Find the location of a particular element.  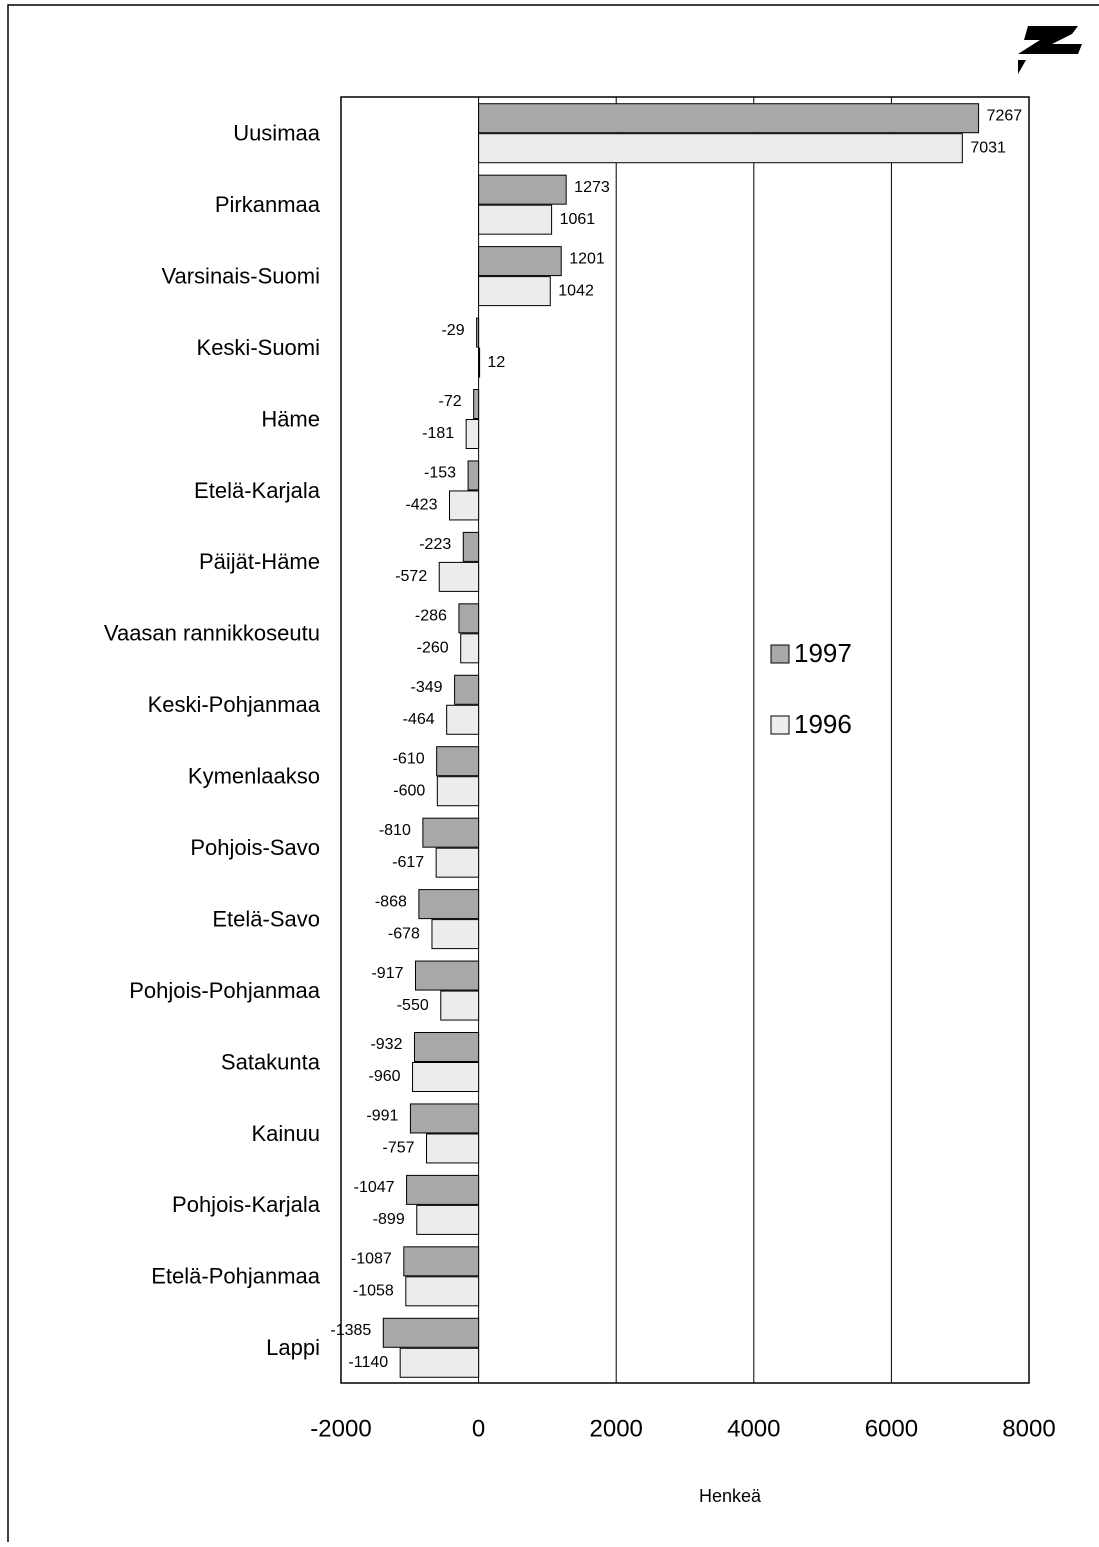

value-label: 1061 is located at coordinates (578, 219).